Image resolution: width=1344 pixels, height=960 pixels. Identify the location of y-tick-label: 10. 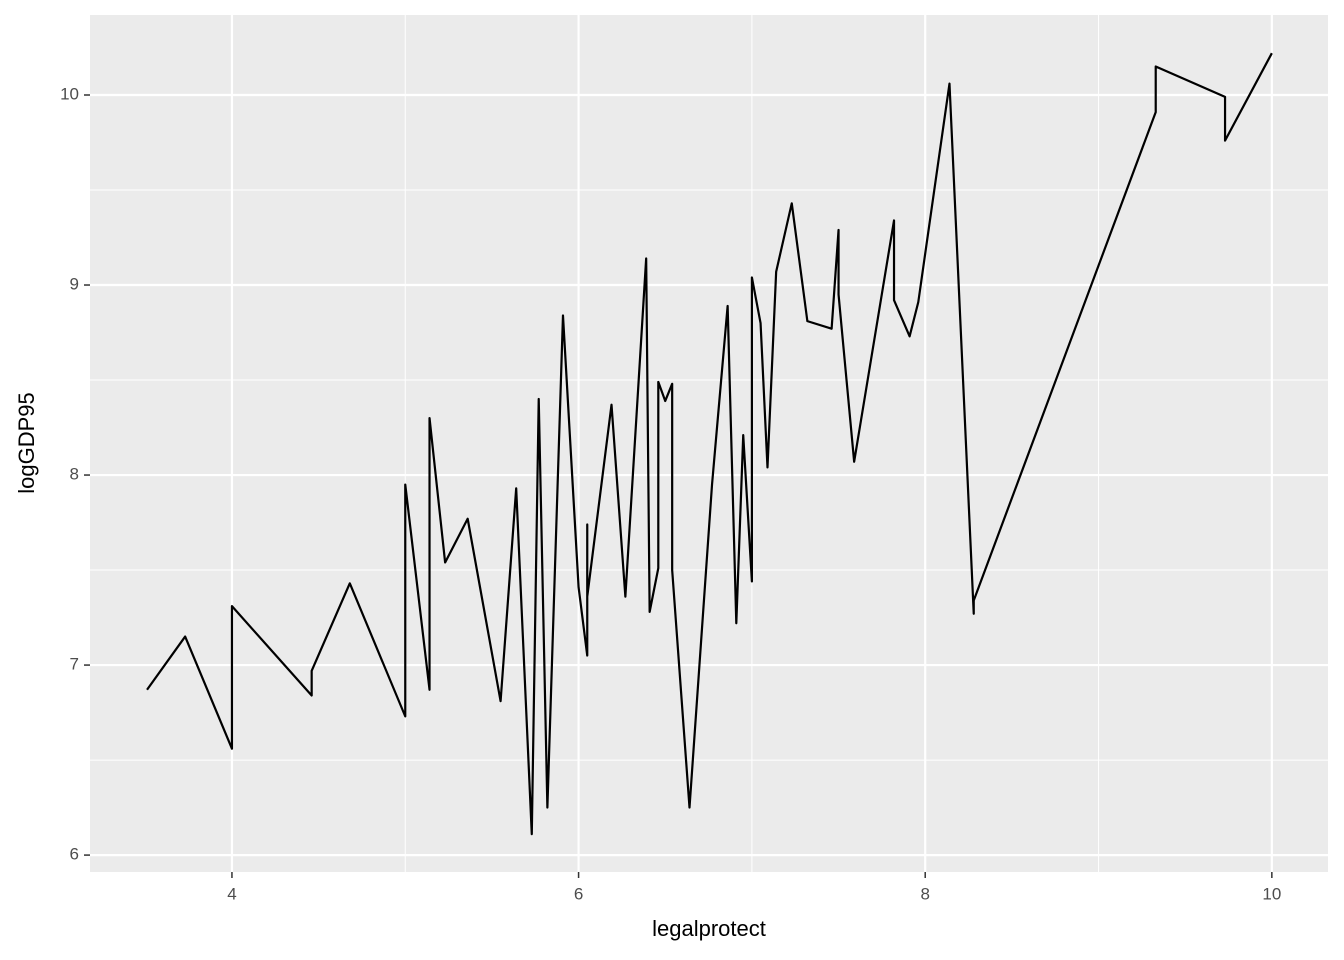
(69, 93).